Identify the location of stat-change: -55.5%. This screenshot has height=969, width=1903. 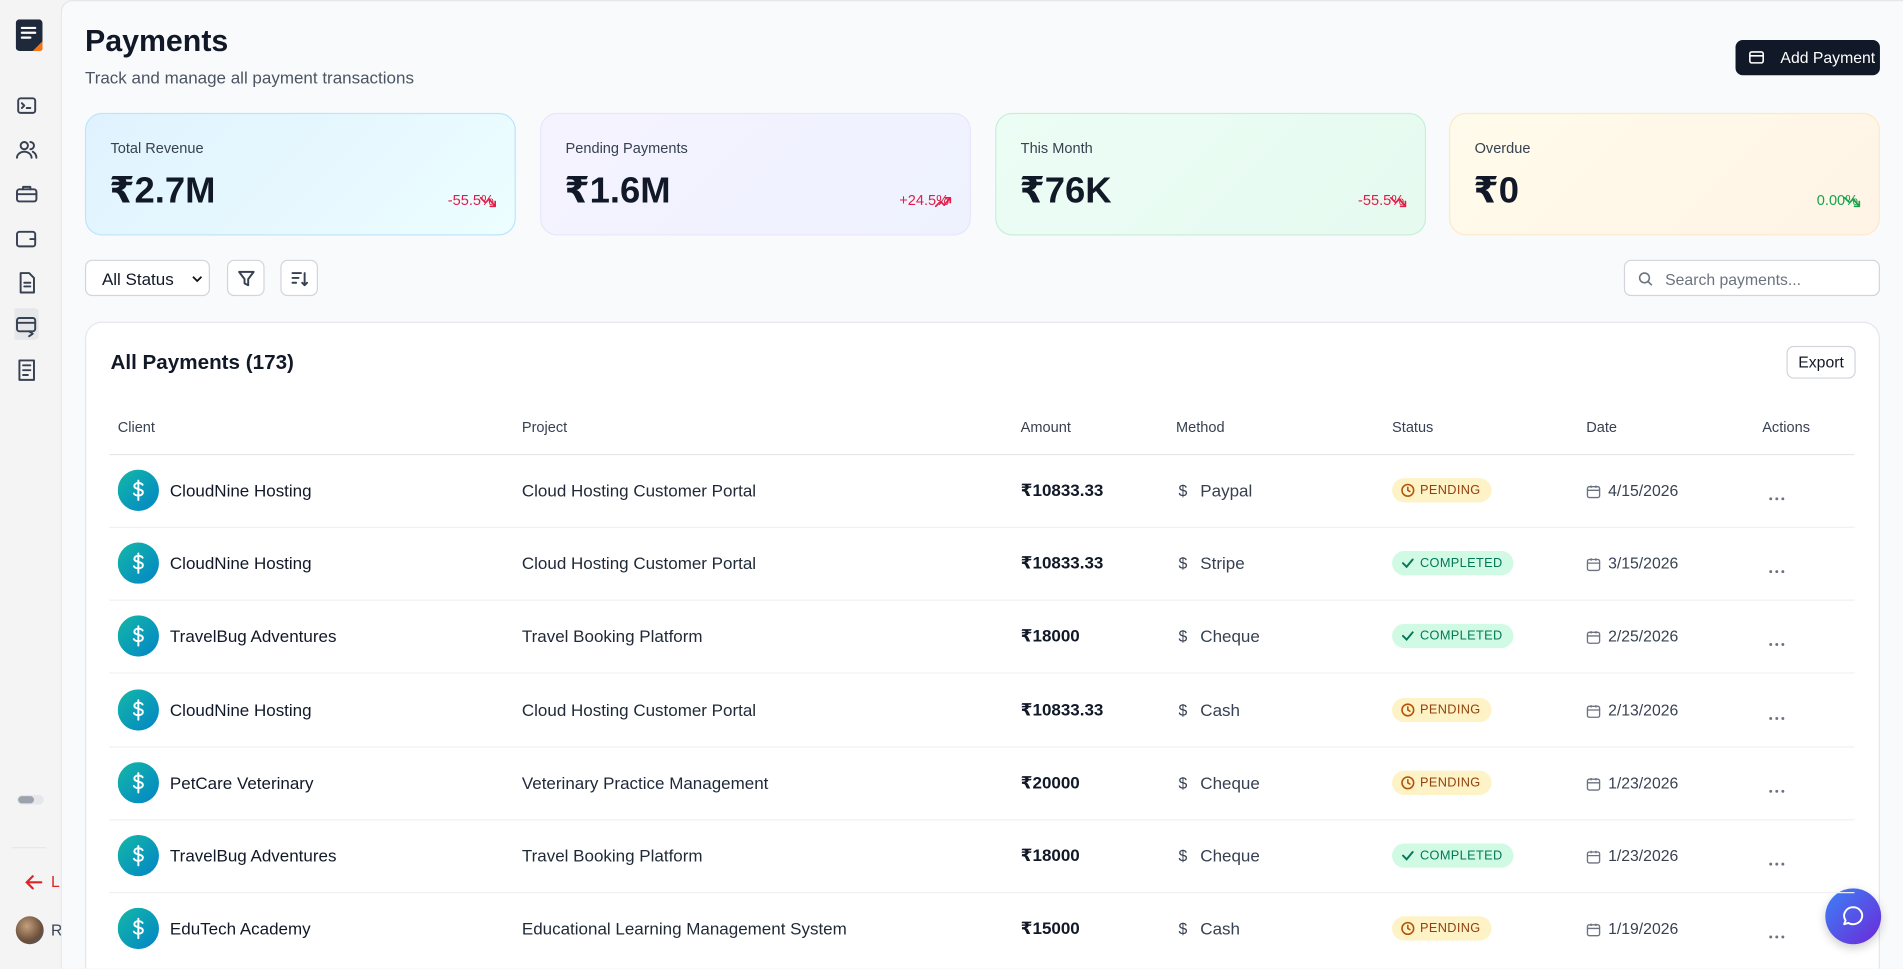
(470, 200).